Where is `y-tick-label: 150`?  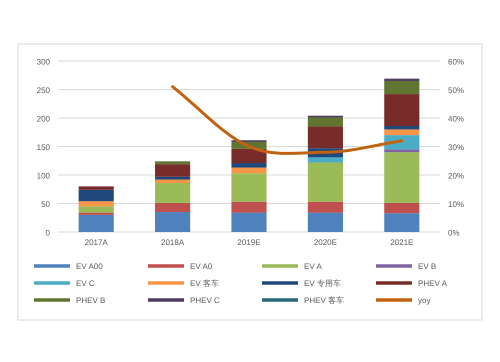 y-tick-label: 150 is located at coordinates (43, 147).